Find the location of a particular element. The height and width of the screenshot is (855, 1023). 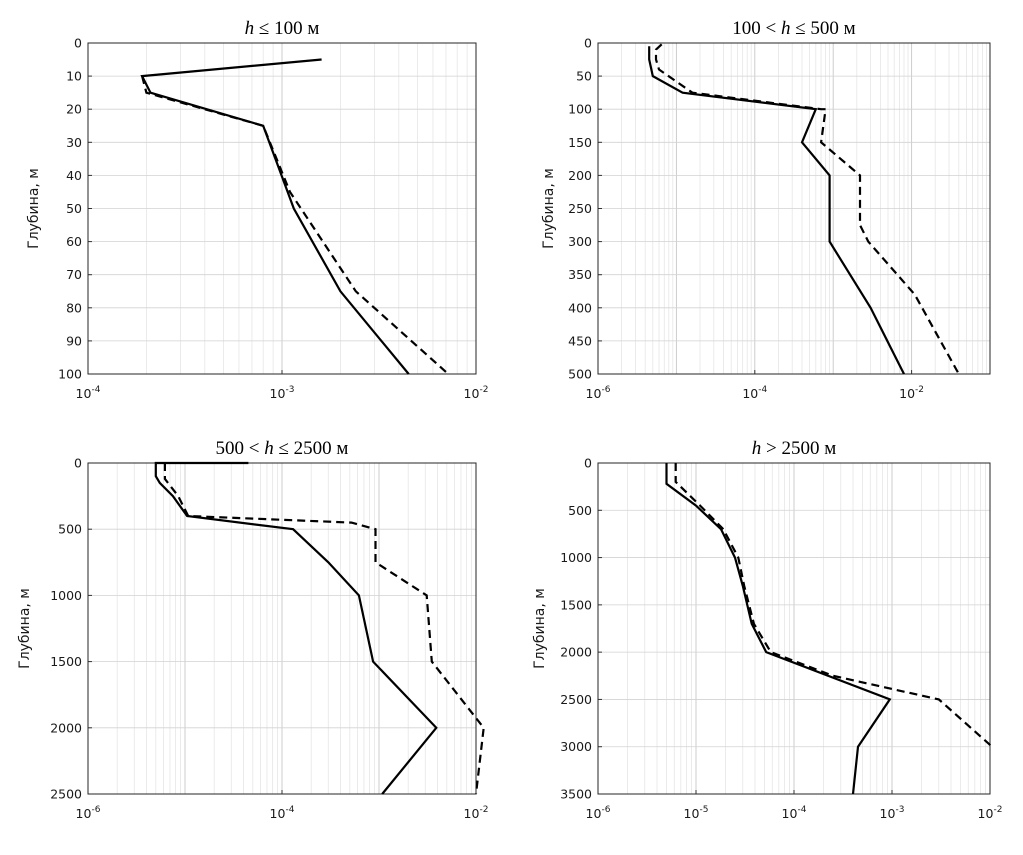

y-tick-label: 250 is located at coordinates (580, 208).